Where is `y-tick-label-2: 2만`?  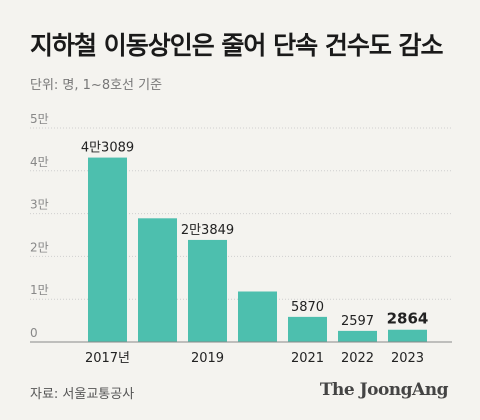
y-tick-label-2: 2만 is located at coordinates (39, 247).